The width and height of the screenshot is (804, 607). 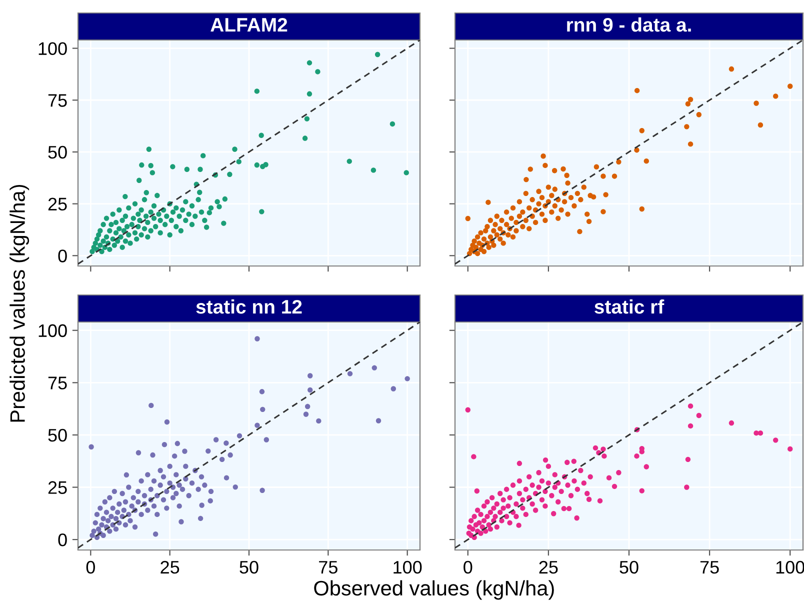 What do you see at coordinates (434, 590) in the screenshot?
I see `x-axis-title: Observed values (kgN/ha)` at bounding box center [434, 590].